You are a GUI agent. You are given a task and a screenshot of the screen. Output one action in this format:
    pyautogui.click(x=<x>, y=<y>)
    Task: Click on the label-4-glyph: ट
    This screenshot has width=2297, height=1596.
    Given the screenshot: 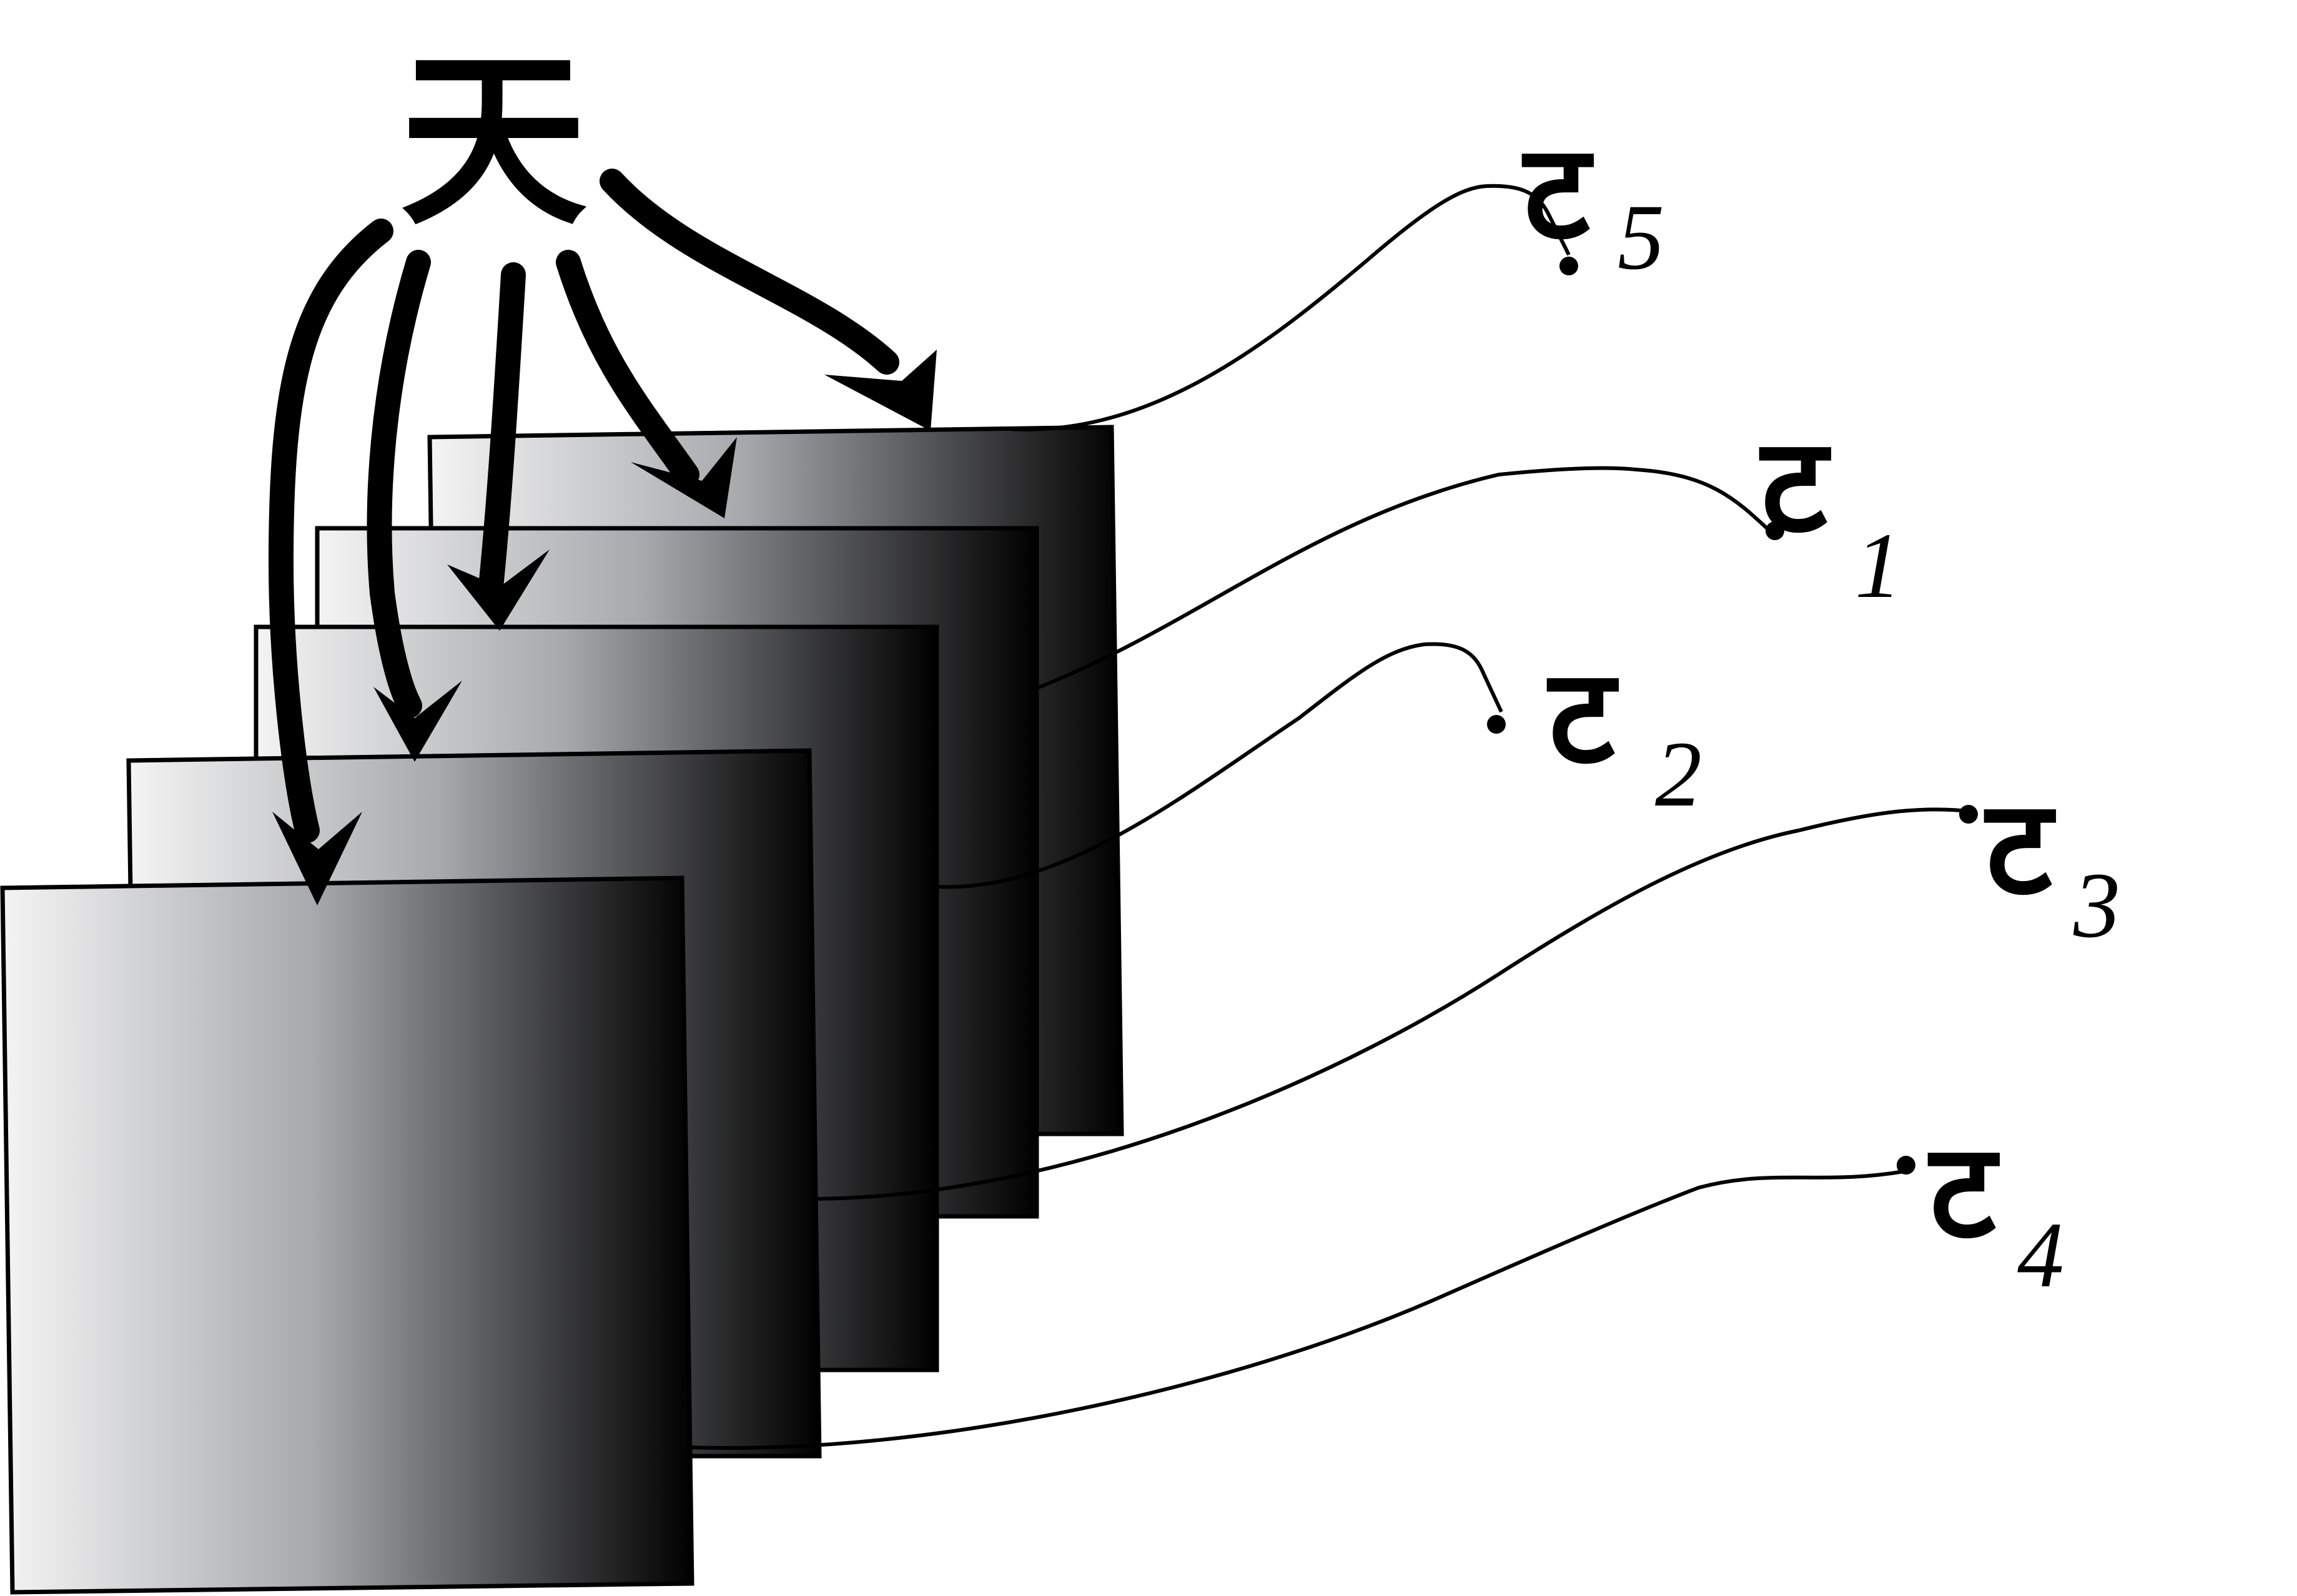 What is the action you would take?
    pyautogui.click(x=1964, y=1190)
    